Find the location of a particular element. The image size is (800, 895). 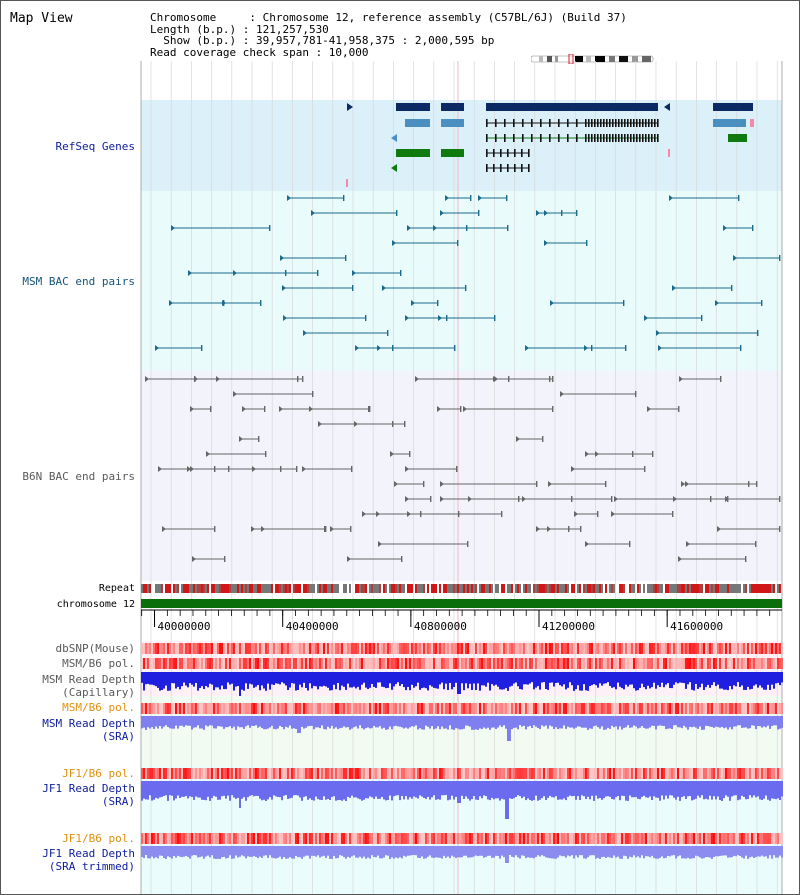

track-label-msm-bac: MSM BAC end pairs is located at coordinates (78, 281).